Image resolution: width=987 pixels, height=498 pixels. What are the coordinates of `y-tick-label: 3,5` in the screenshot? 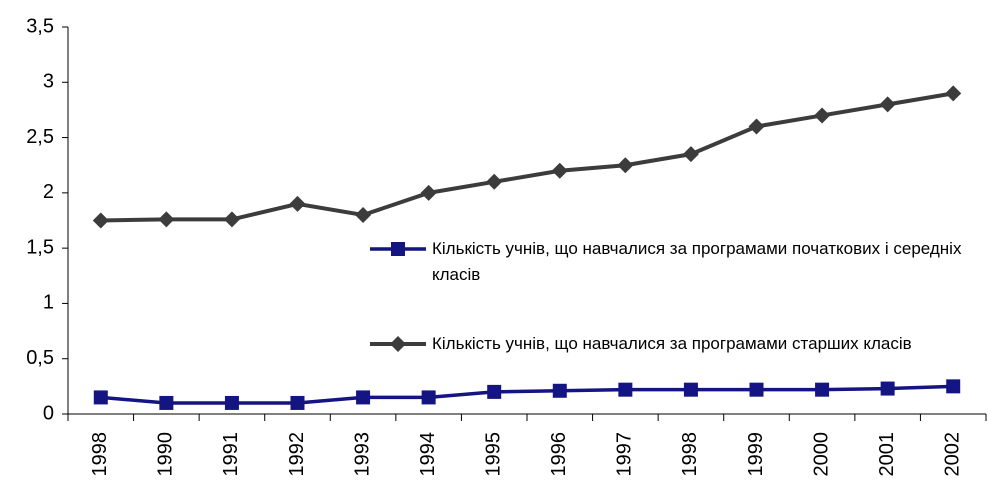 It's located at (40, 26).